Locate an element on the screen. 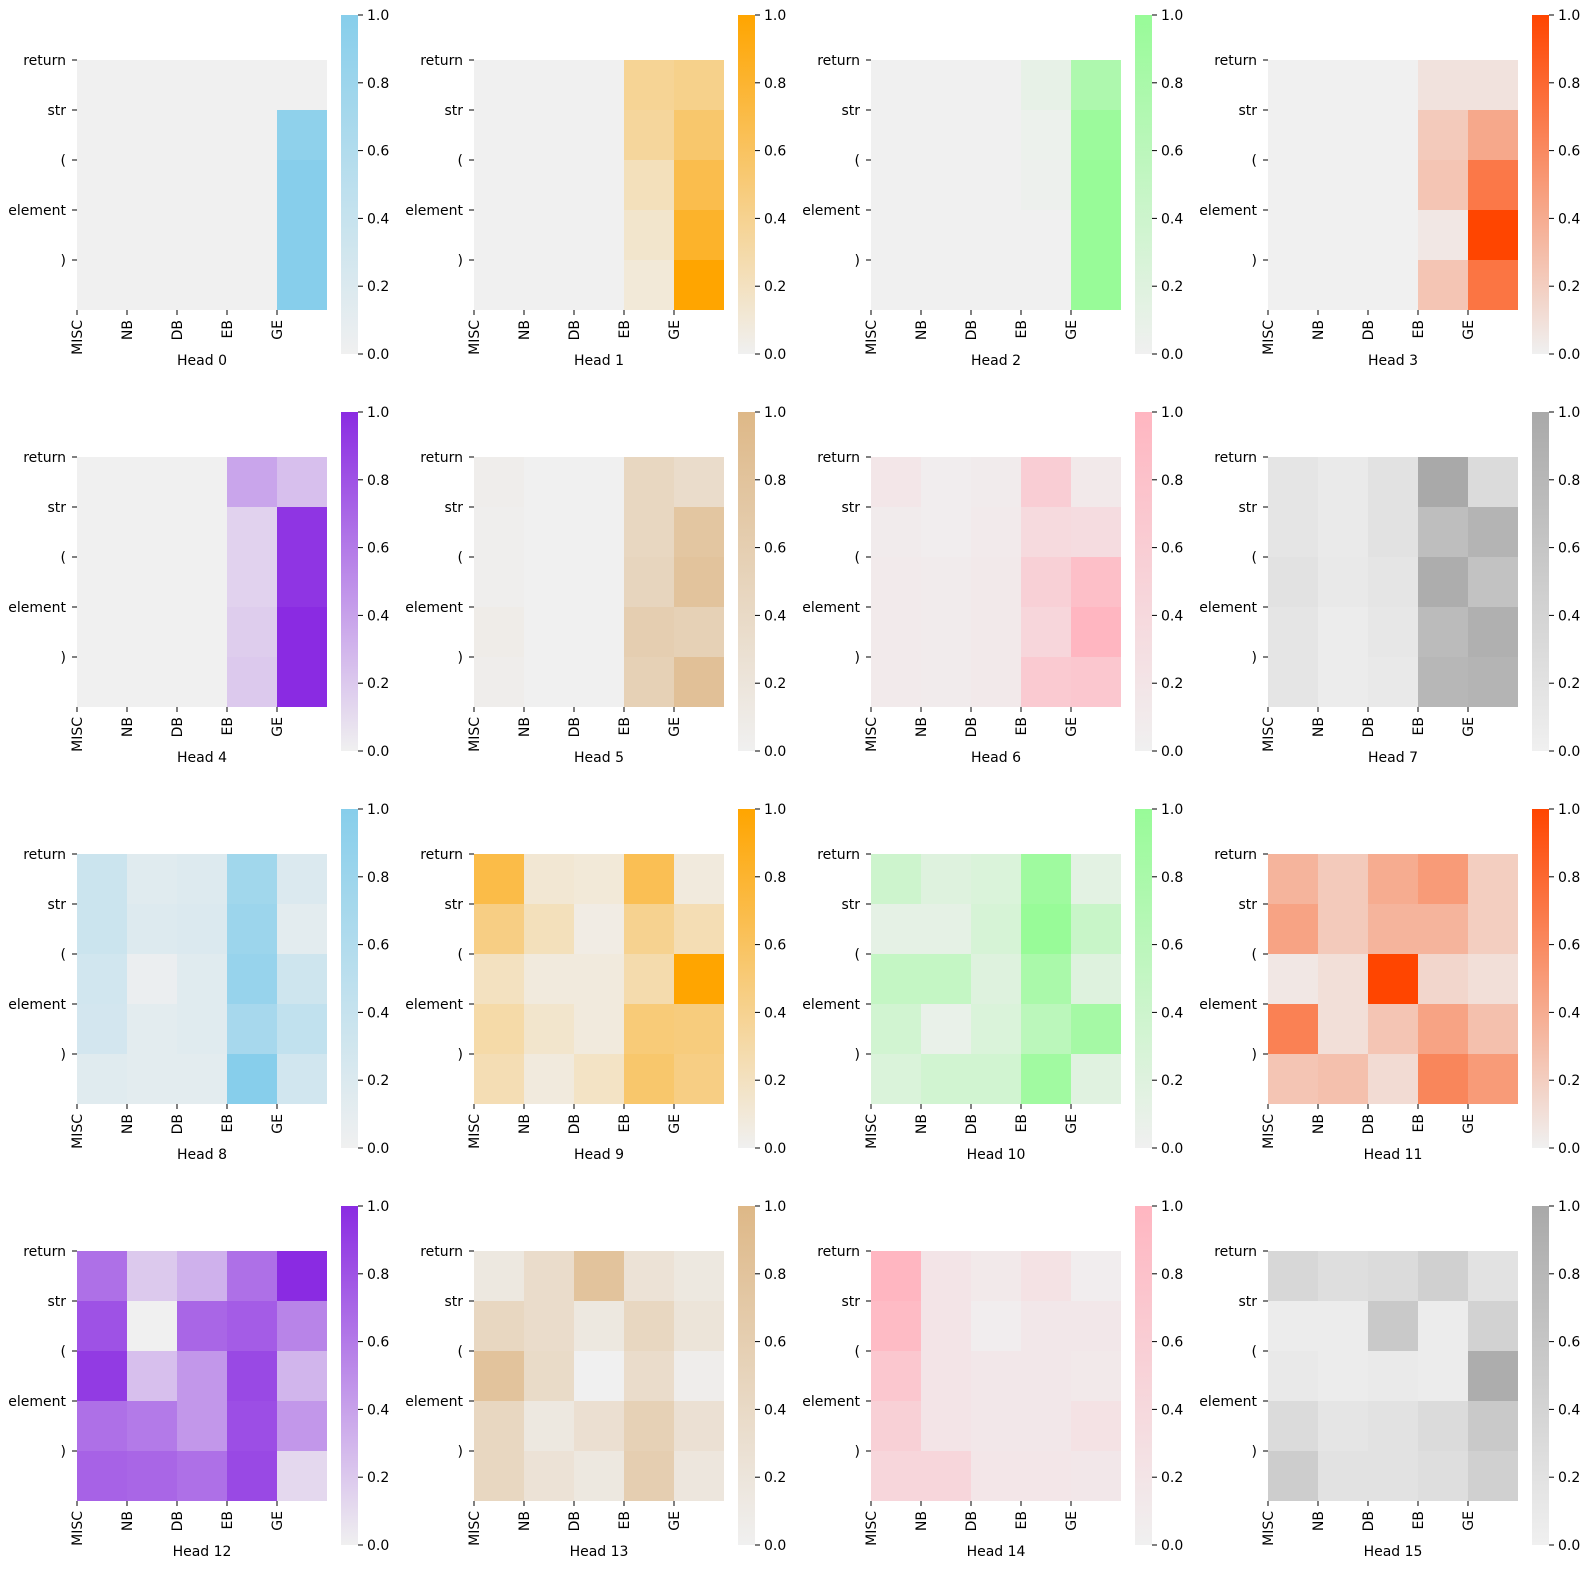 The width and height of the screenshot is (1587, 1570). x-tick-label: GE is located at coordinates (1469, 1521).